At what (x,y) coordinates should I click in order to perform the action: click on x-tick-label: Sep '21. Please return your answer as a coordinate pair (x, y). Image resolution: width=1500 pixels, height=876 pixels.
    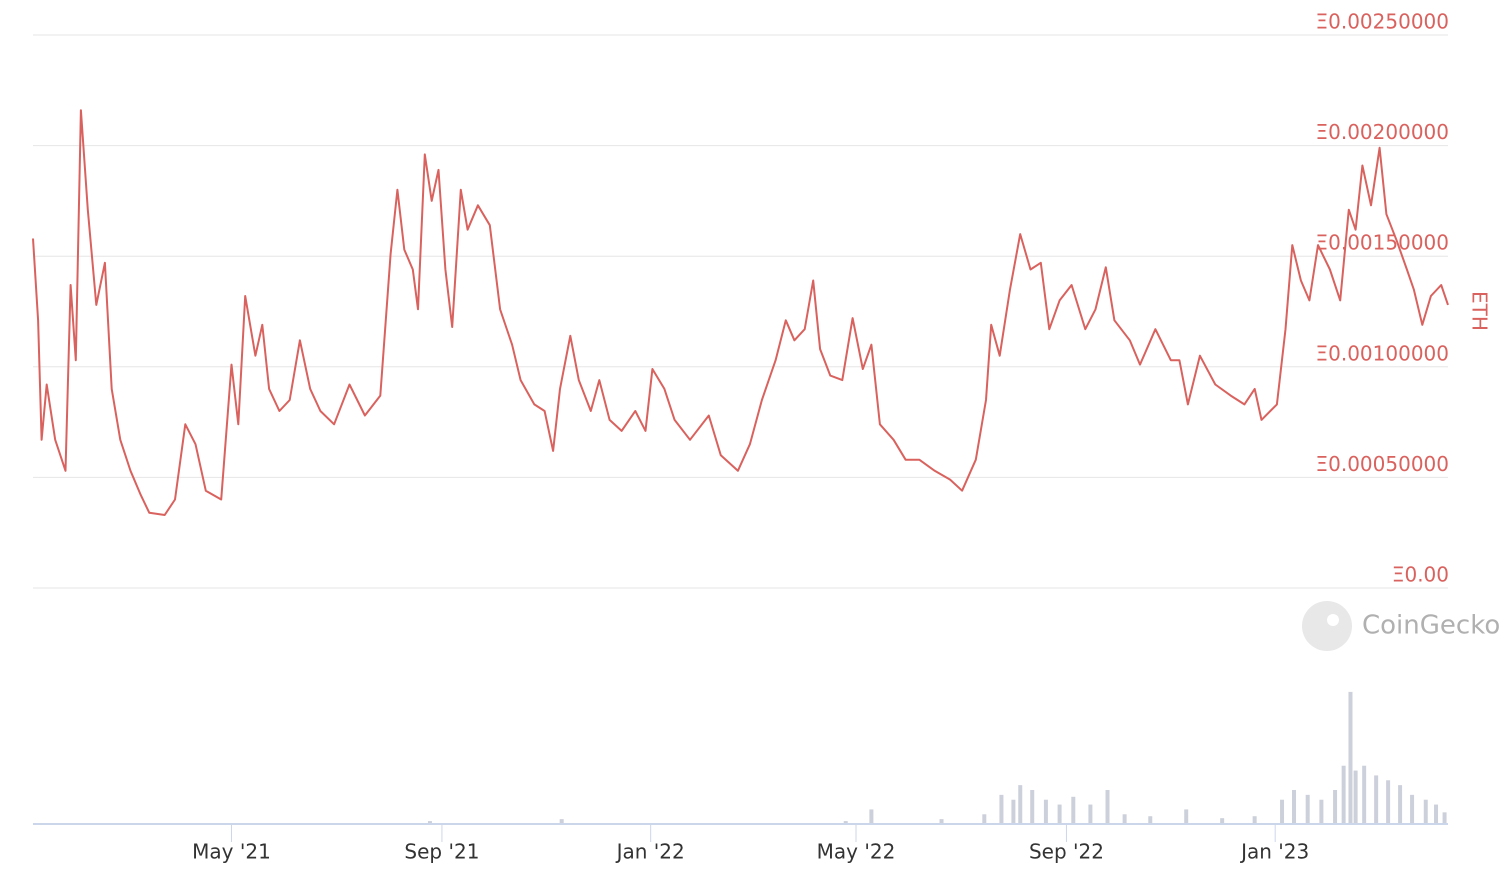
    Looking at the image, I should click on (441, 852).